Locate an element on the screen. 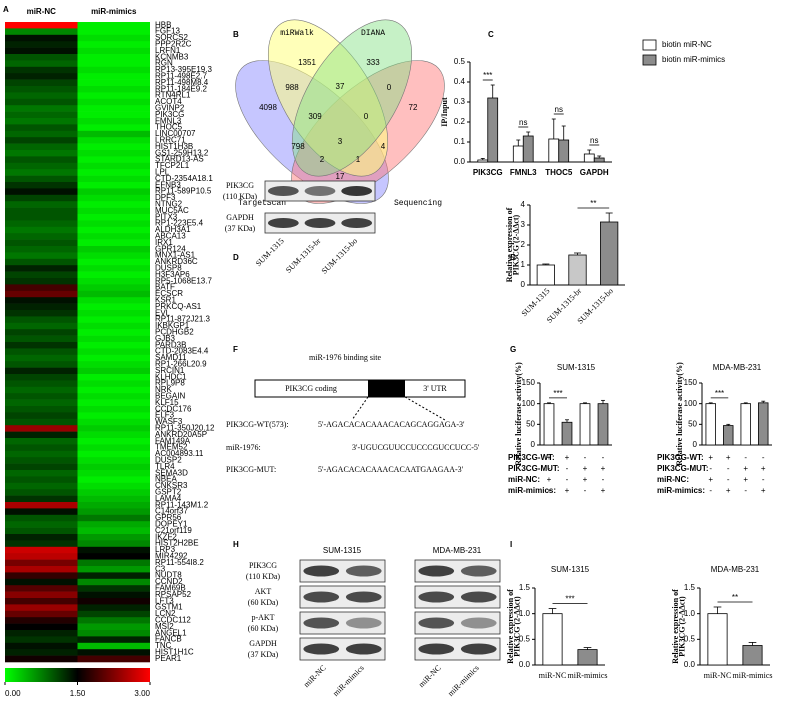 The width and height of the screenshot is (786, 702). row-label: GPR56 is located at coordinates (168, 517).